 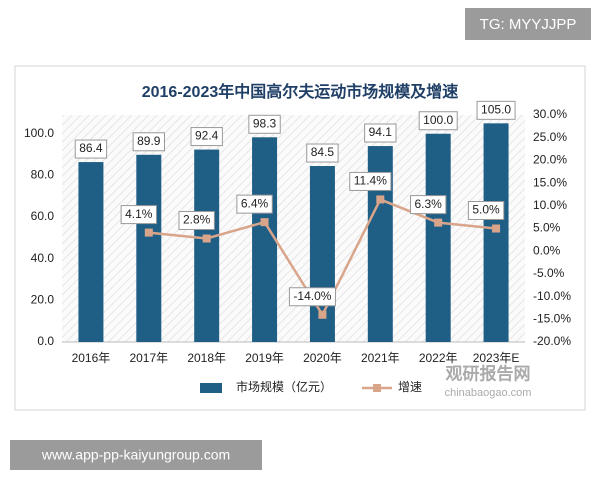 What do you see at coordinates (550, 205) in the screenshot?
I see `y2-tick-label: 10.0%` at bounding box center [550, 205].